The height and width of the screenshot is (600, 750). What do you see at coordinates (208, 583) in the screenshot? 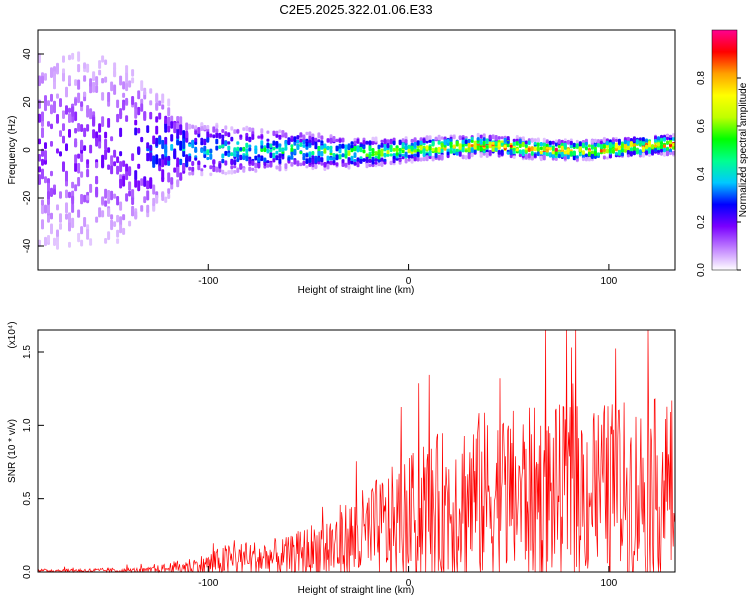
I see `snr-xtick-label: -100` at bounding box center [208, 583].